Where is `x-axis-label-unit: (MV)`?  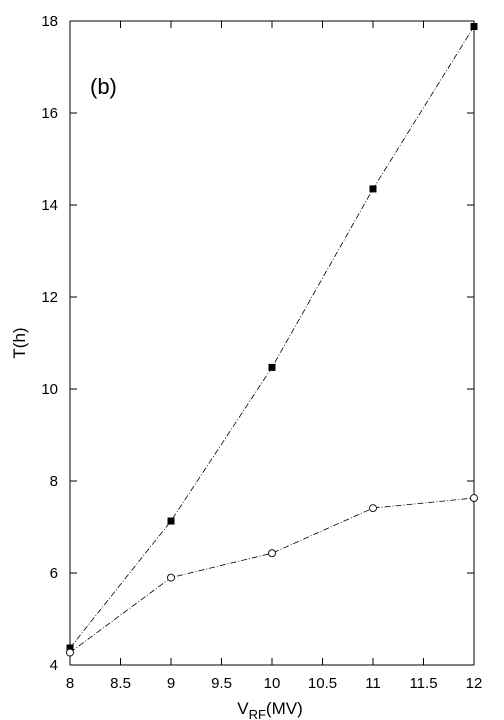
x-axis-label-unit: (MV) is located at coordinates (284, 708).